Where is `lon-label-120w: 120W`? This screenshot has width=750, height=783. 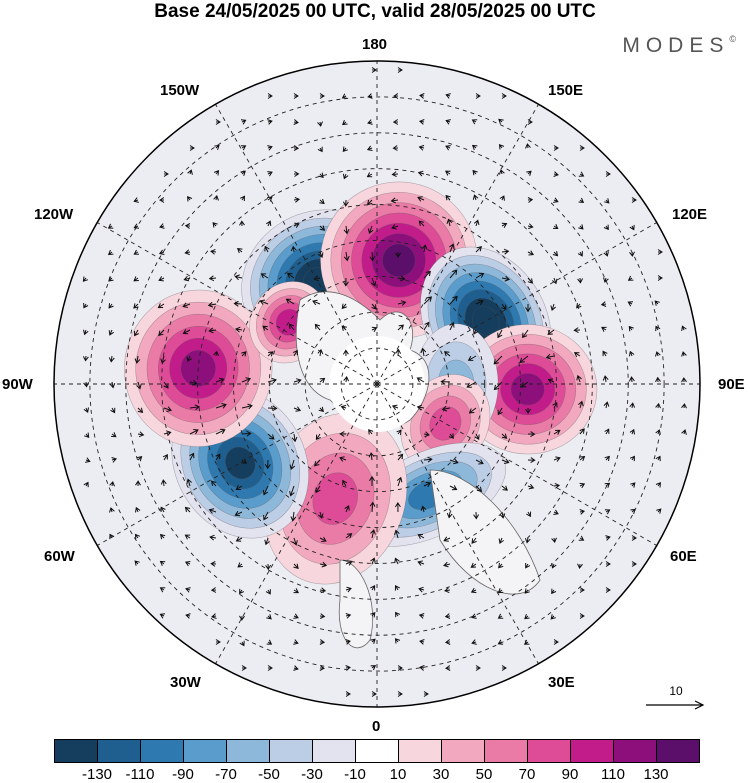 lon-label-120w: 120W is located at coordinates (54, 214).